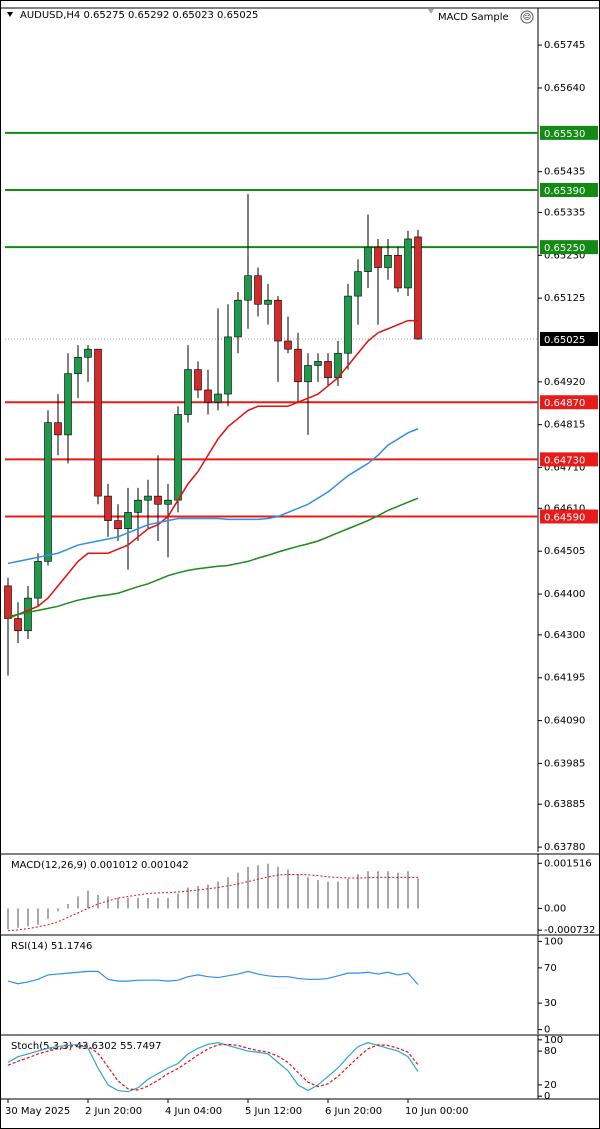  I want to click on y-tick-label: 0.63780, so click(564, 847).